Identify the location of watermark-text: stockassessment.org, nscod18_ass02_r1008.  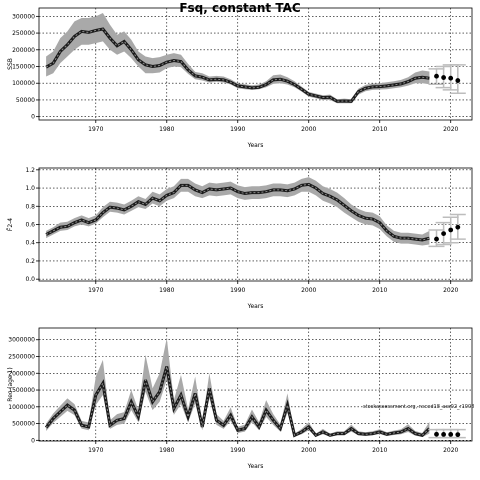
(419, 407).